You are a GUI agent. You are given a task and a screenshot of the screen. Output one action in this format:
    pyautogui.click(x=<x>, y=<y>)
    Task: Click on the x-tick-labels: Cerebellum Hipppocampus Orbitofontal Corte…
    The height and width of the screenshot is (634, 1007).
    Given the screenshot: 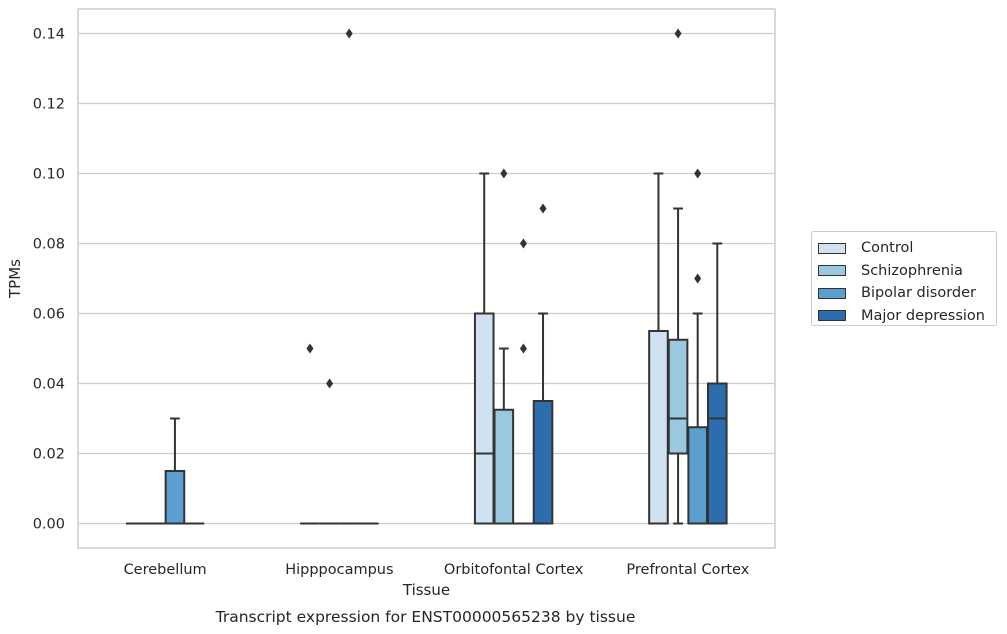 What is the action you would take?
    pyautogui.click(x=437, y=570)
    